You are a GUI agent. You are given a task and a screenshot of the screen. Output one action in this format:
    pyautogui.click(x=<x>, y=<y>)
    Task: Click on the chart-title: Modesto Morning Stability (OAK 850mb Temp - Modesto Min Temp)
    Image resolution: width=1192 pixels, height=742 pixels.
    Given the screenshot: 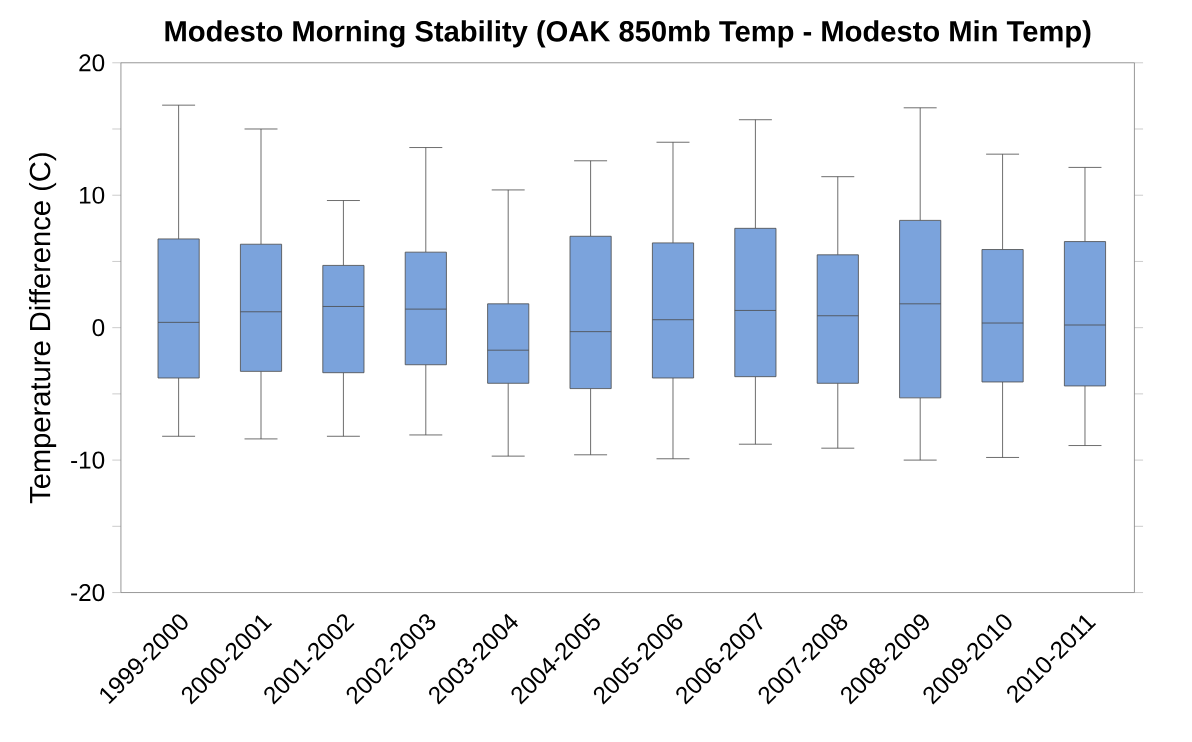 What is the action you would take?
    pyautogui.click(x=628, y=34)
    